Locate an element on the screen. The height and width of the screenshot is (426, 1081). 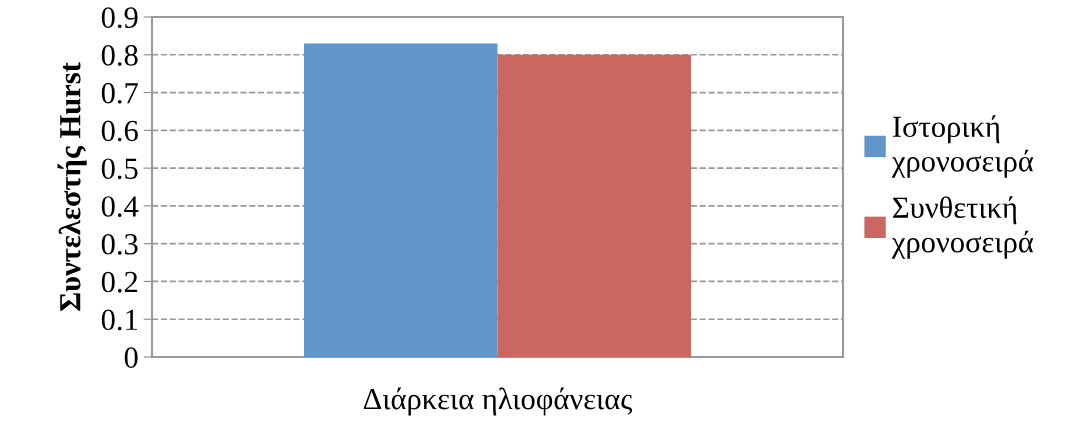
y-tick-label: 0.4 is located at coordinates (120, 206).